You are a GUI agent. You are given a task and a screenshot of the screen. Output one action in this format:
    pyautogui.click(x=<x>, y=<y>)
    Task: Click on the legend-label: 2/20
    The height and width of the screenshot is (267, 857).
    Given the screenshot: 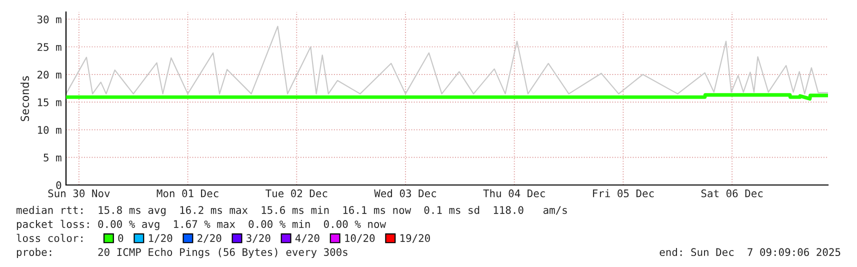 What is the action you would take?
    pyautogui.click(x=210, y=238)
    